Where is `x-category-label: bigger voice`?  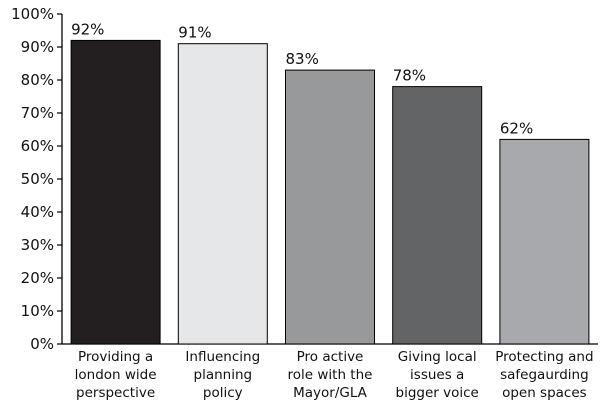
x-category-label: bigger voice is located at coordinates (437, 393).